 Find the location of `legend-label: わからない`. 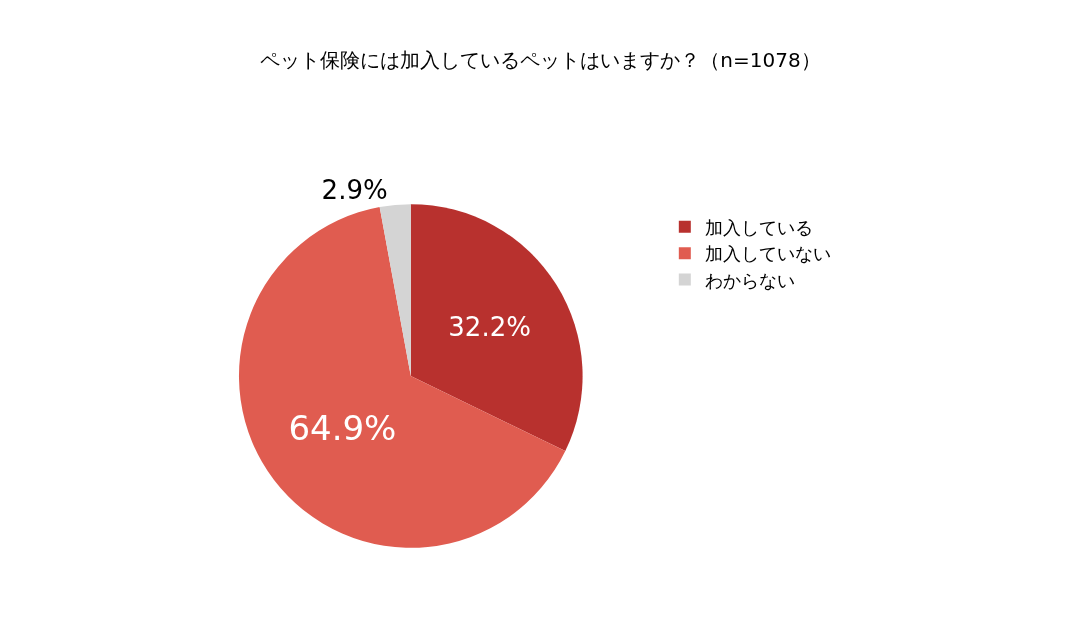

legend-label: わからない is located at coordinates (749, 280).